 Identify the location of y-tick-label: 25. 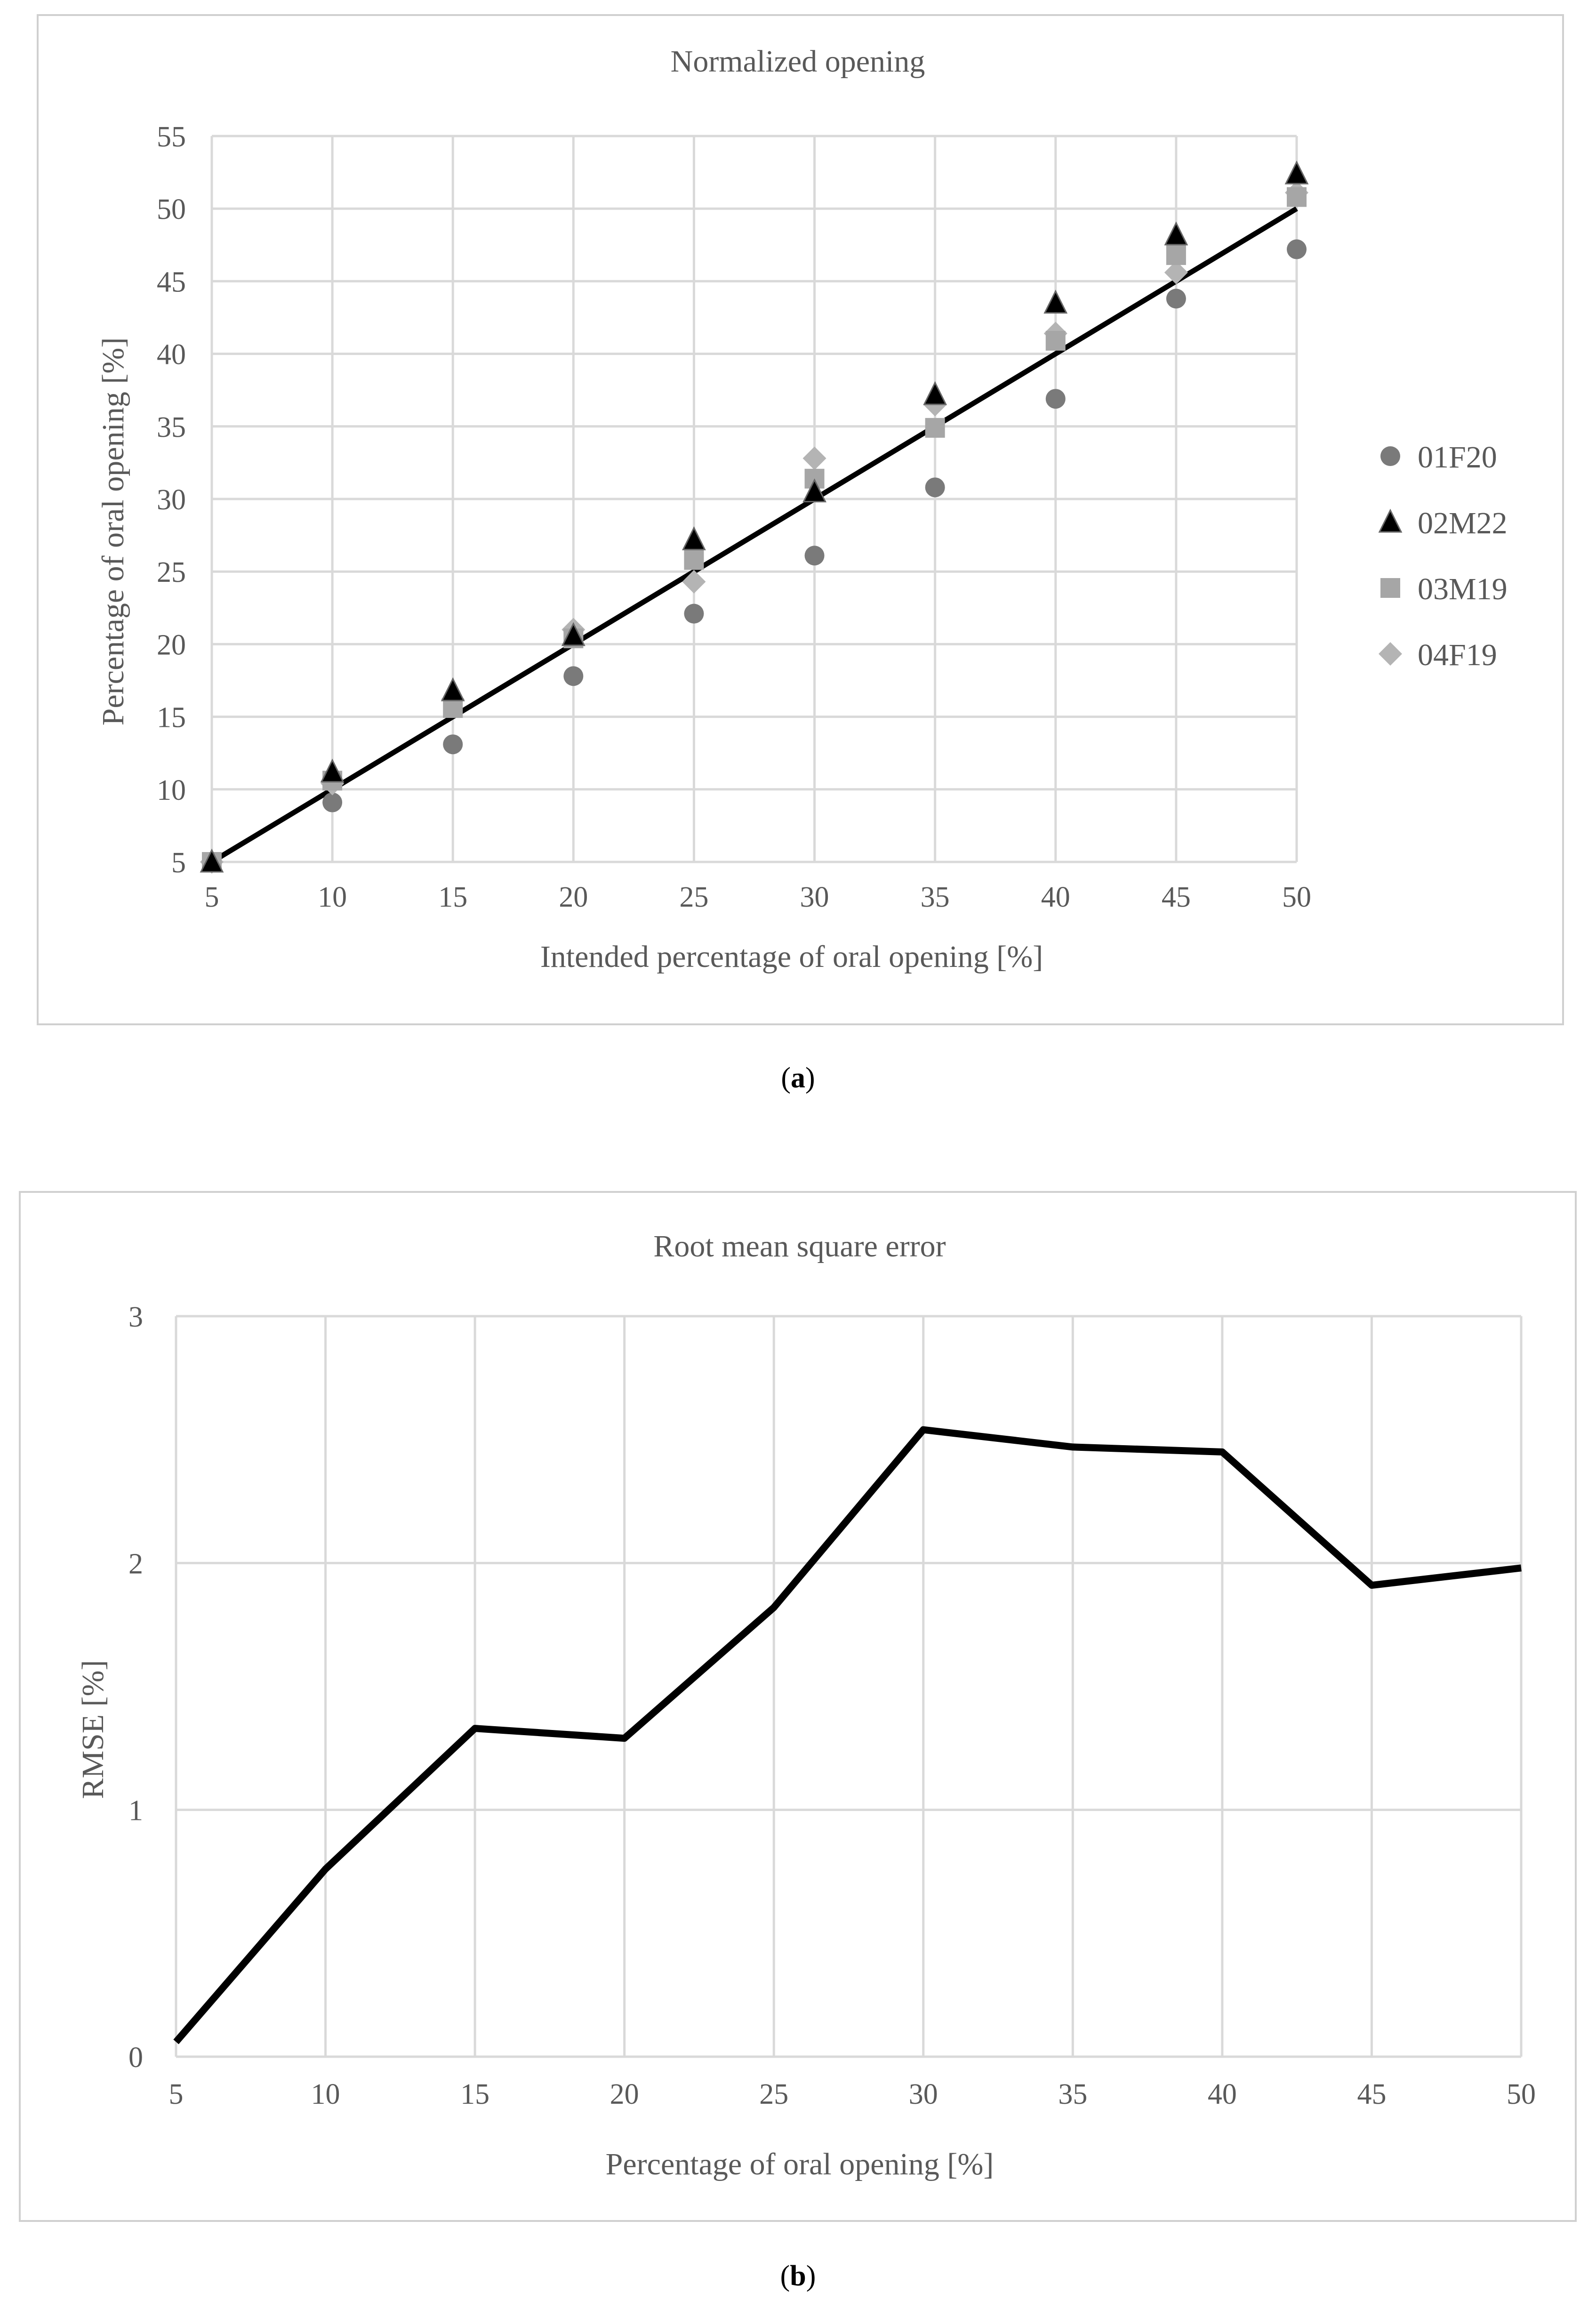
(171, 572).